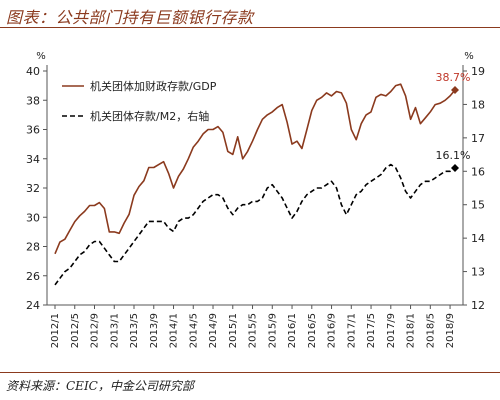 The width and height of the screenshot is (500, 400). Describe the element at coordinates (33, 276) in the screenshot. I see `left-axis-tick-label: 26` at that location.